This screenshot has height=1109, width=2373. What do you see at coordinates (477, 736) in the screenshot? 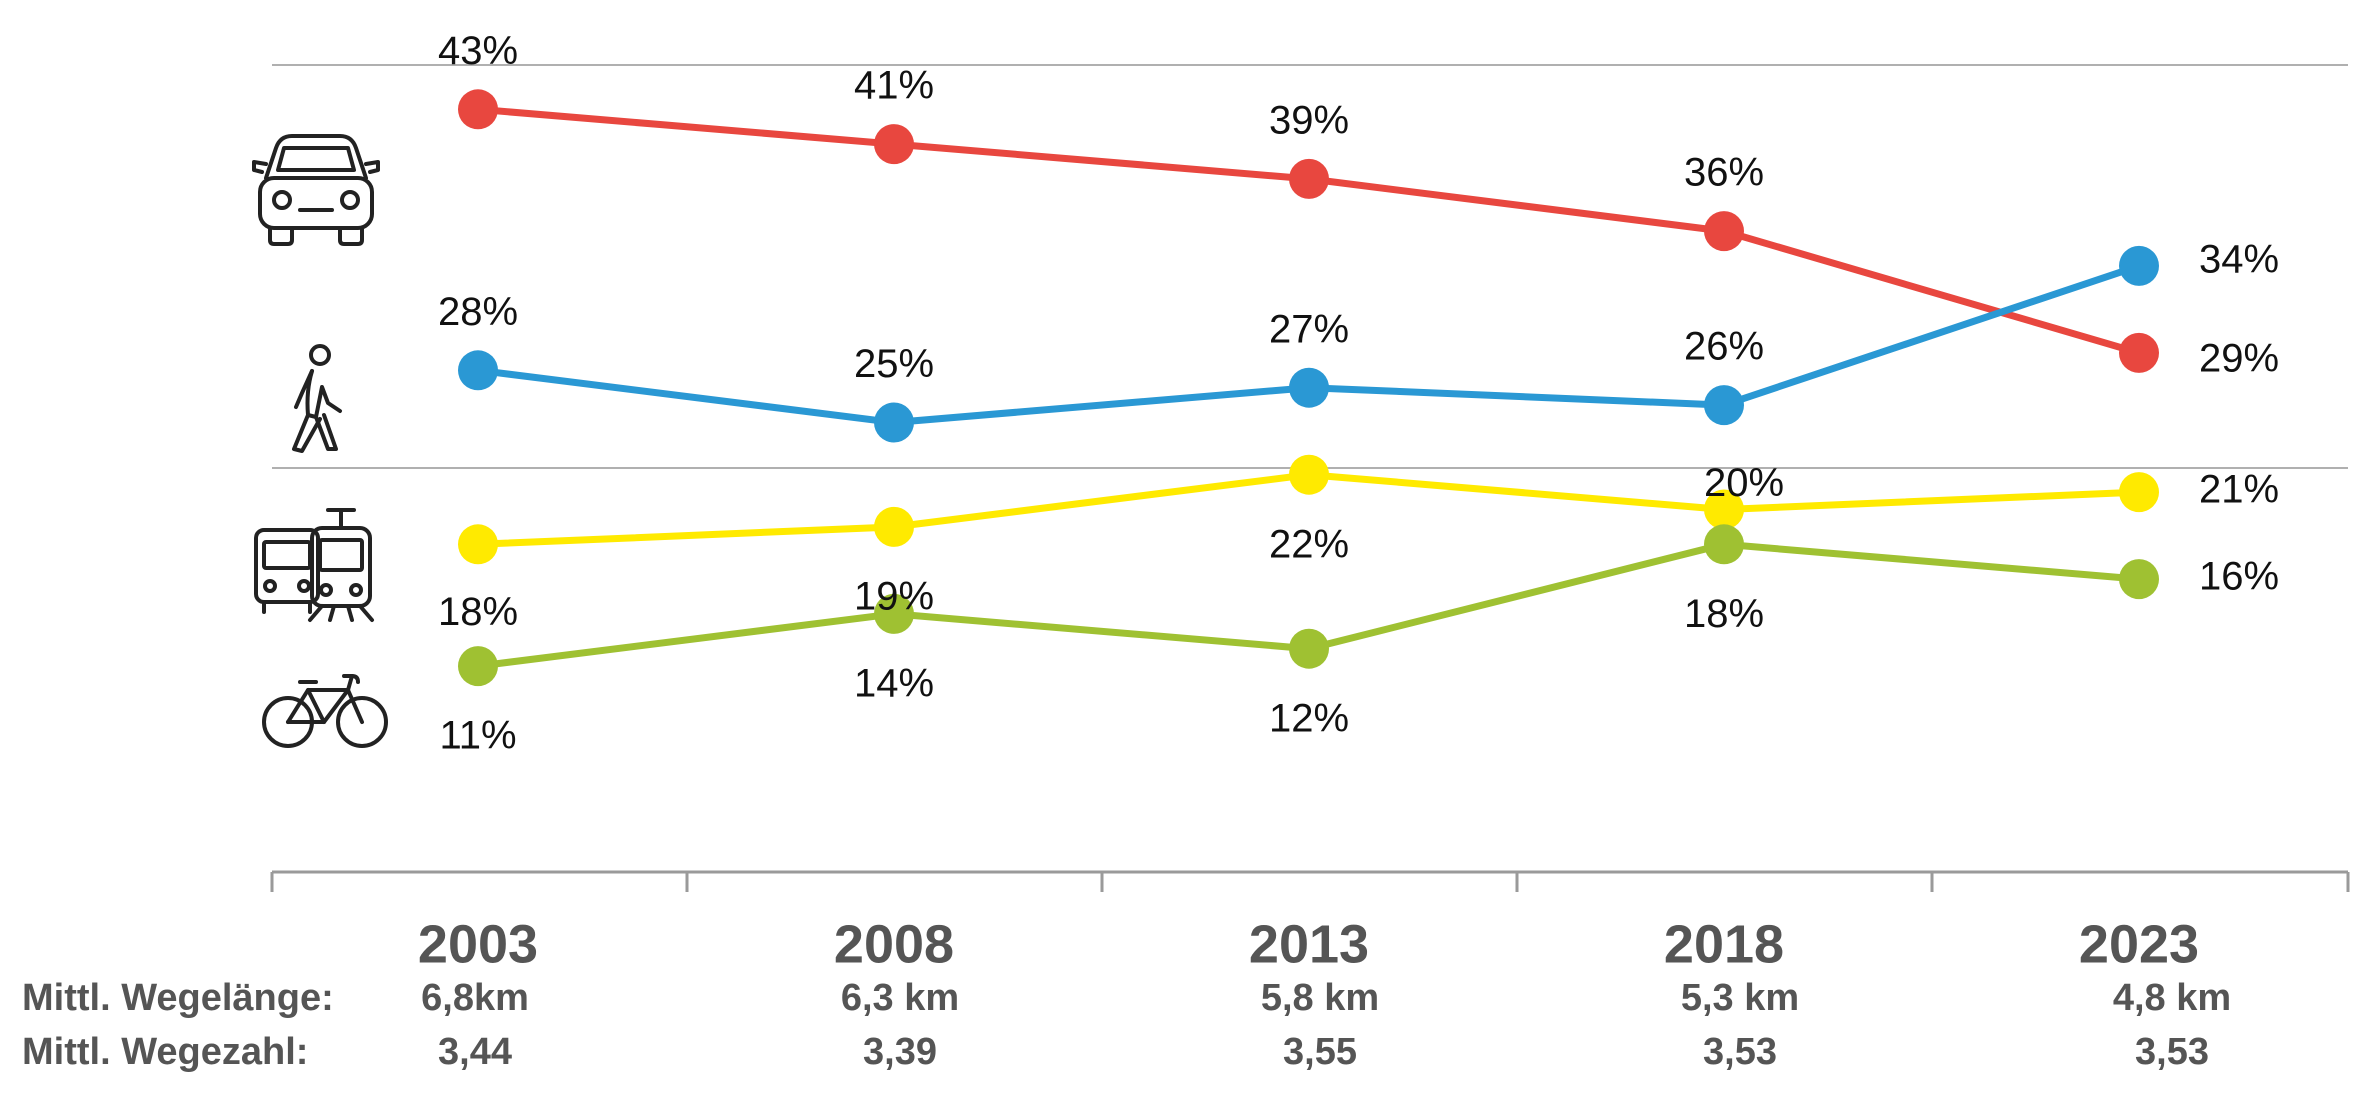
I see `bicycle-label-2003: 11%` at bounding box center [477, 736].